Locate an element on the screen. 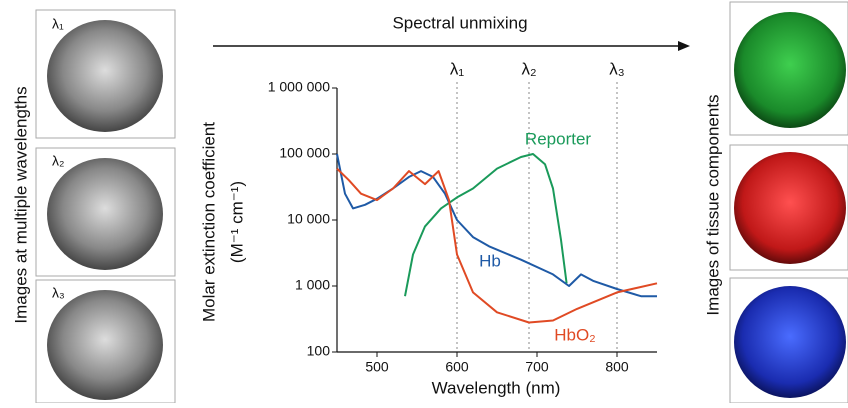 The image size is (848, 408). image-label: λ₃ is located at coordinates (58, 293).